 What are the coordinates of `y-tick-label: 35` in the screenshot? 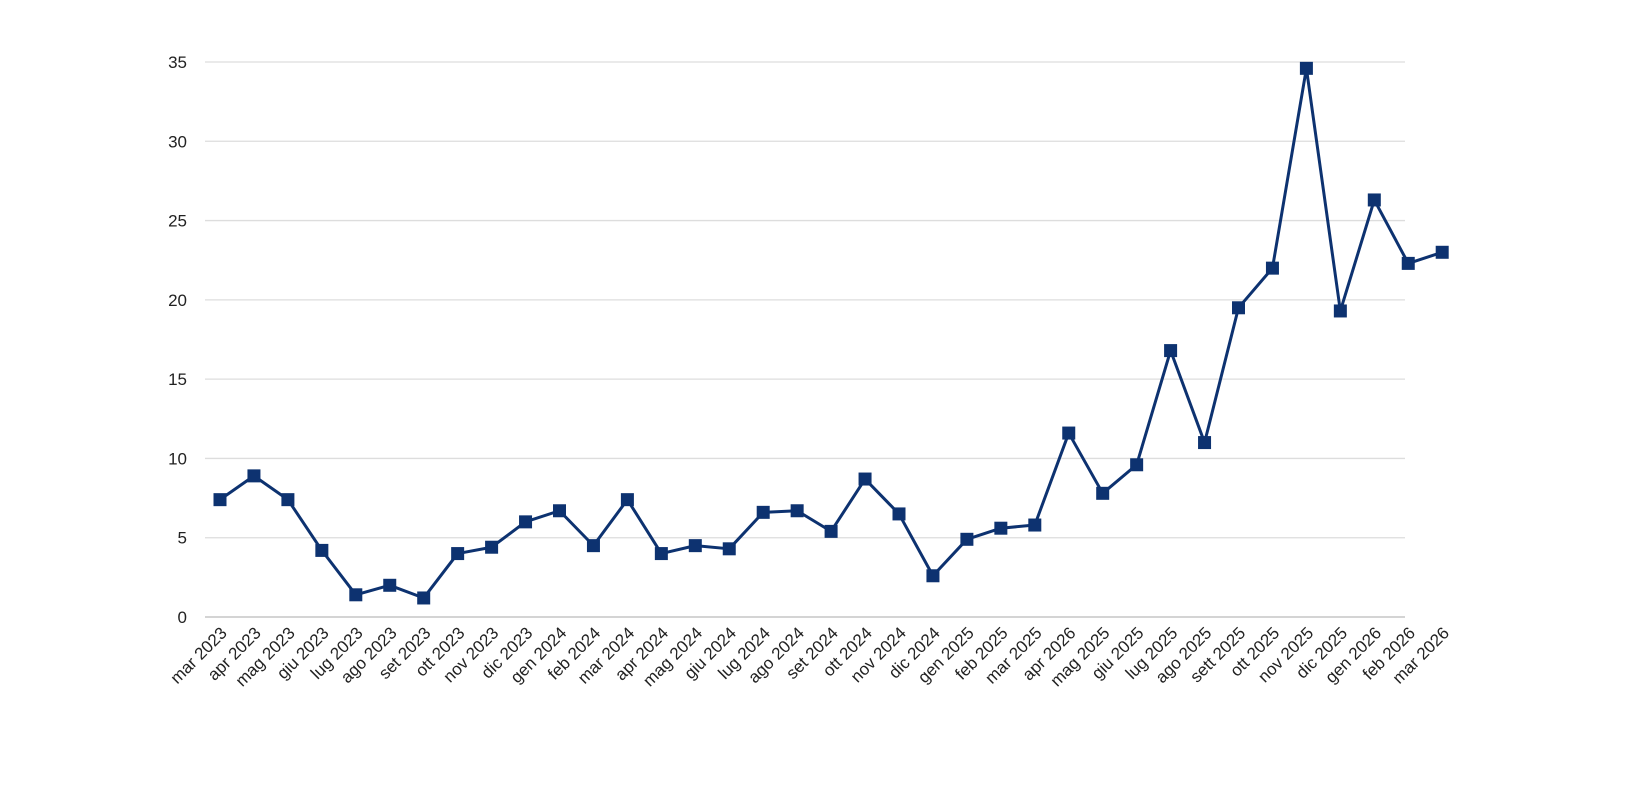 It's located at (177, 62).